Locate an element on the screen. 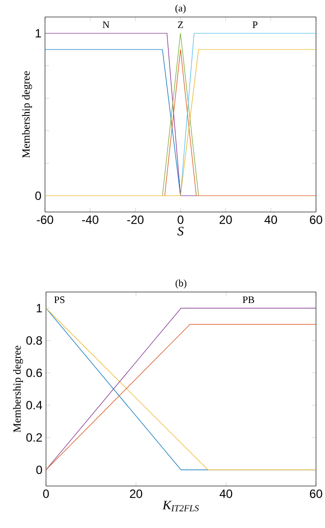 The image size is (325, 528). annotation: P is located at coordinates (255, 25).